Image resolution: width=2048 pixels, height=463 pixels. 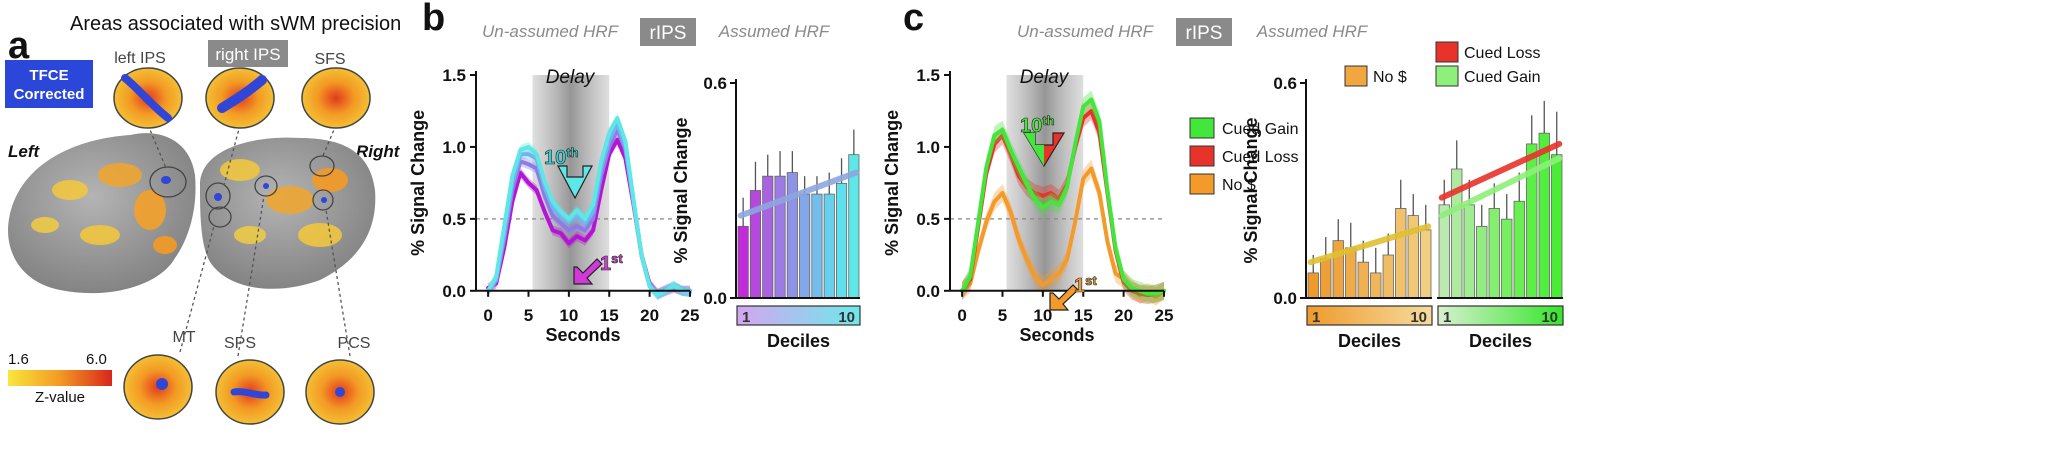 What do you see at coordinates (1045, 183) in the screenshot?
I see `delay-window` at bounding box center [1045, 183].